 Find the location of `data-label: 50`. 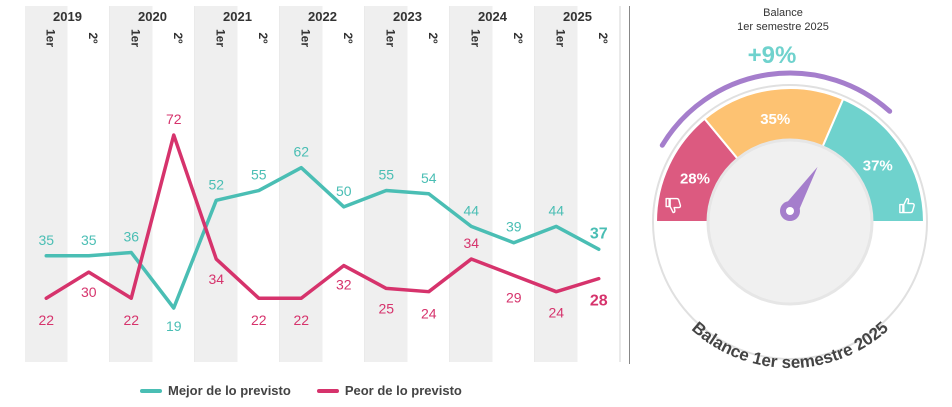

data-label: 50 is located at coordinates (344, 191).